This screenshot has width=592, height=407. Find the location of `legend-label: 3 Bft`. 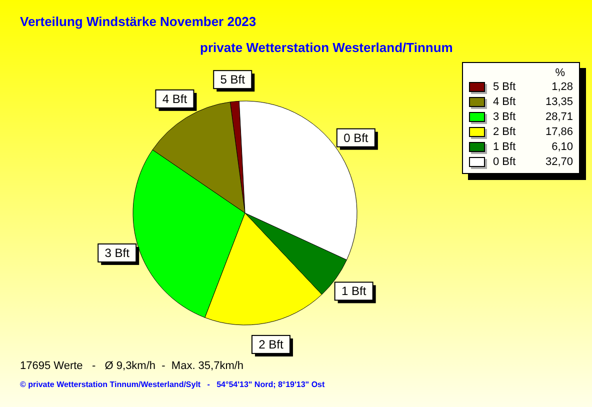

legend-label: 3 Bft is located at coordinates (505, 116).